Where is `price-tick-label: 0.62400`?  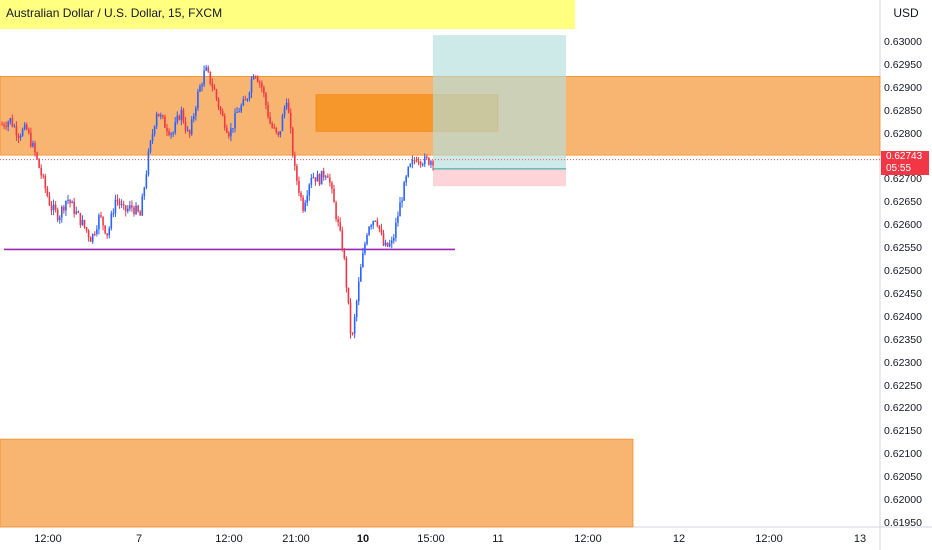
price-tick-label: 0.62400 is located at coordinates (903, 317).